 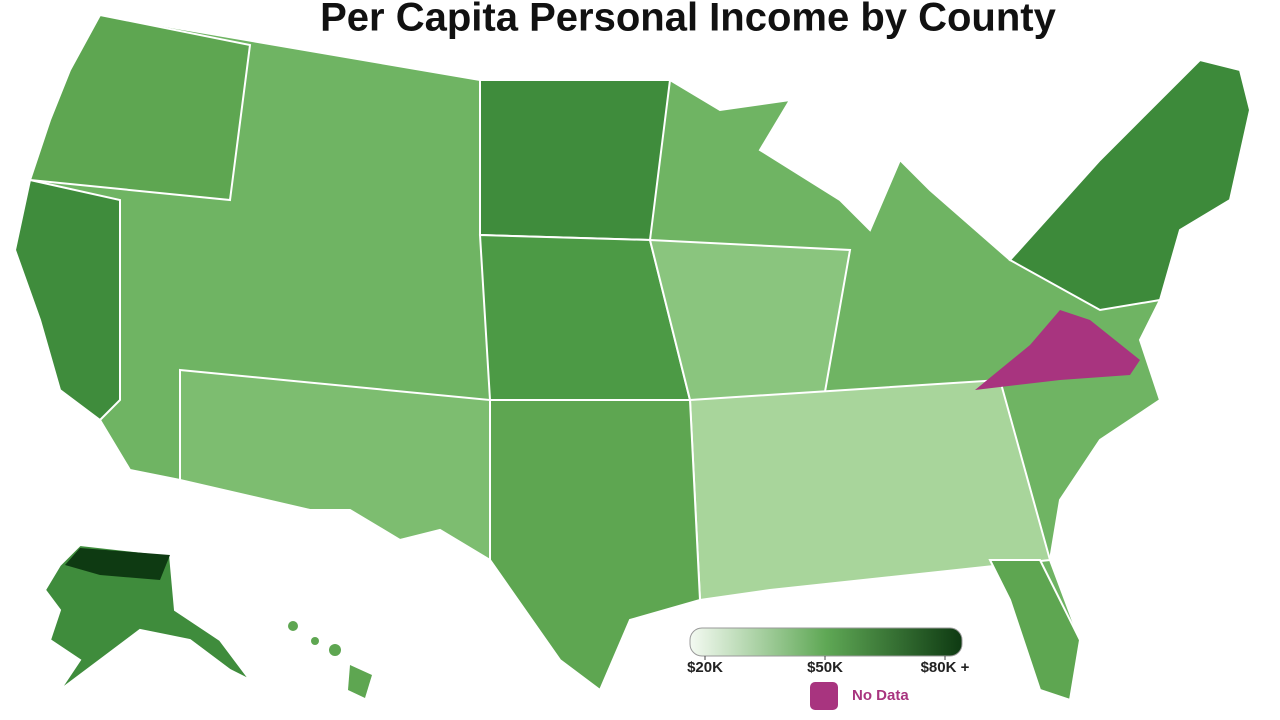 I want to click on legend: $20K $50K $80K + No Data, so click(x=828, y=668).